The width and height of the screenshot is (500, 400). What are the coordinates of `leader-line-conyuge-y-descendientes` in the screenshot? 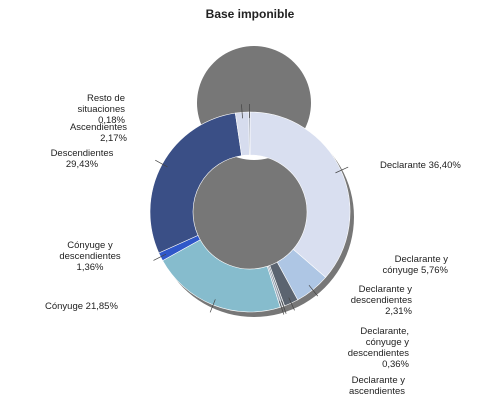 It's located at (160, 257).